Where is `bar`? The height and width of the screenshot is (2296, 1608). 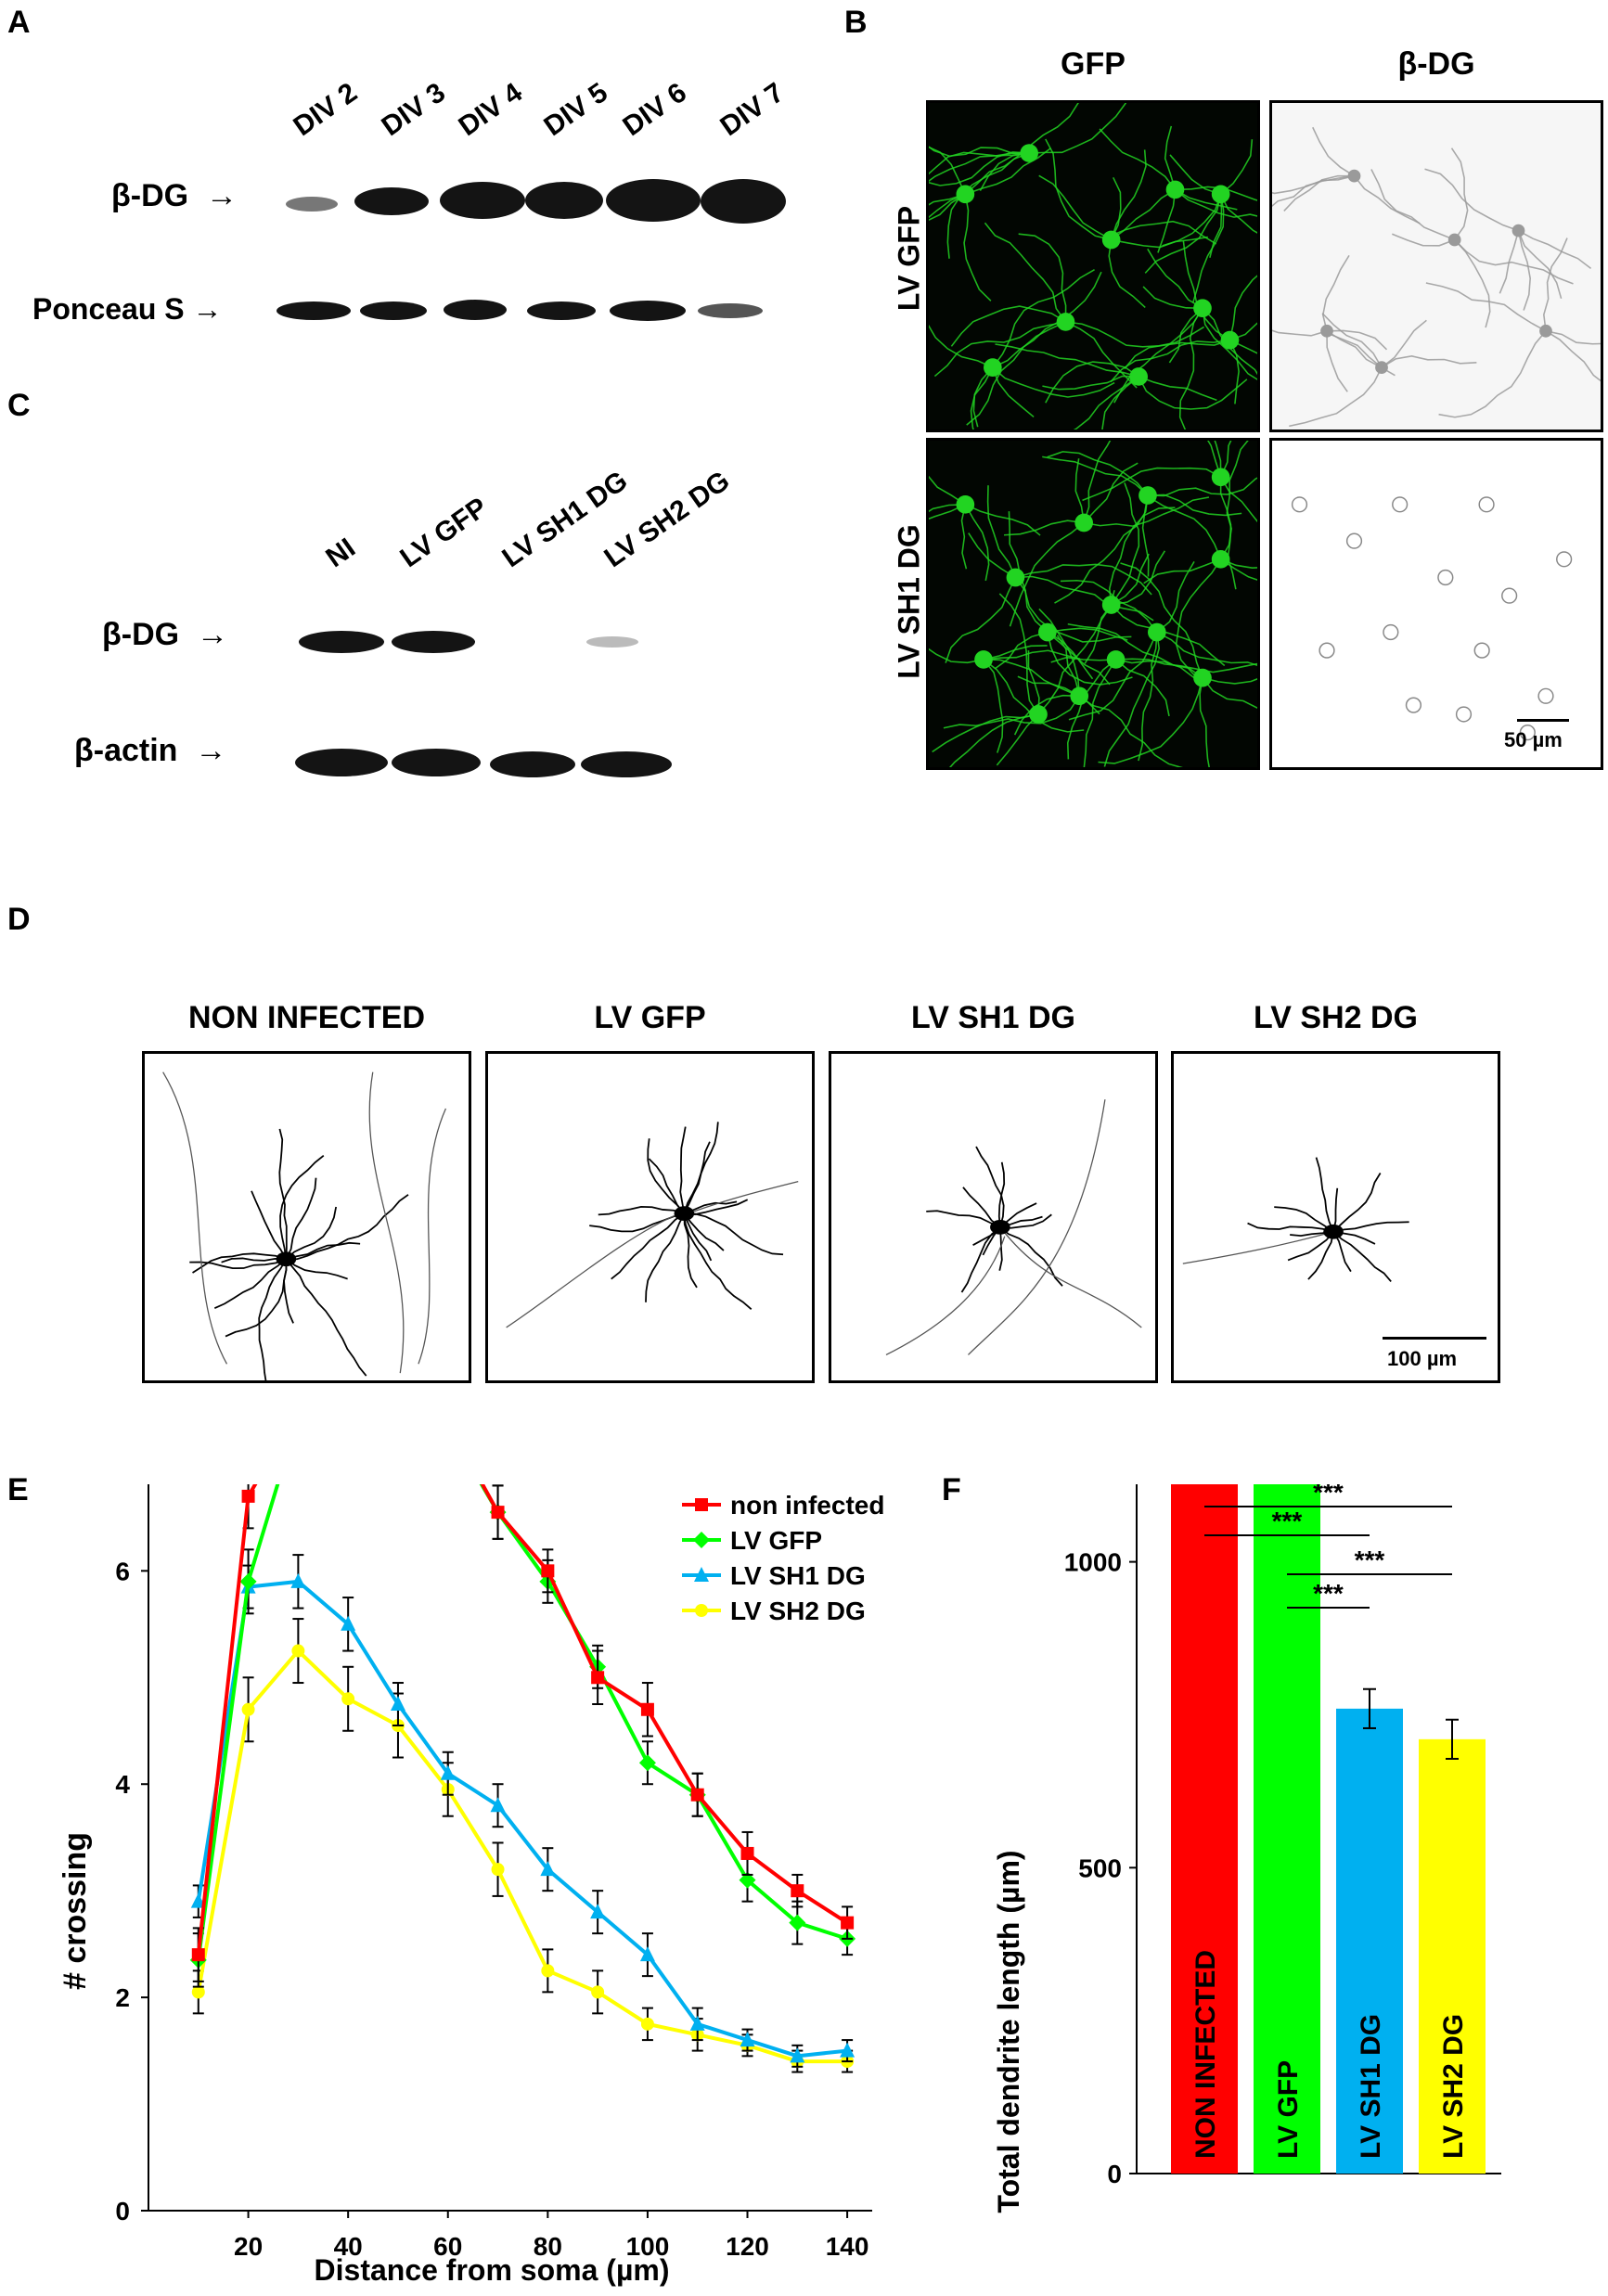
bar is located at coordinates (1287, 1829).